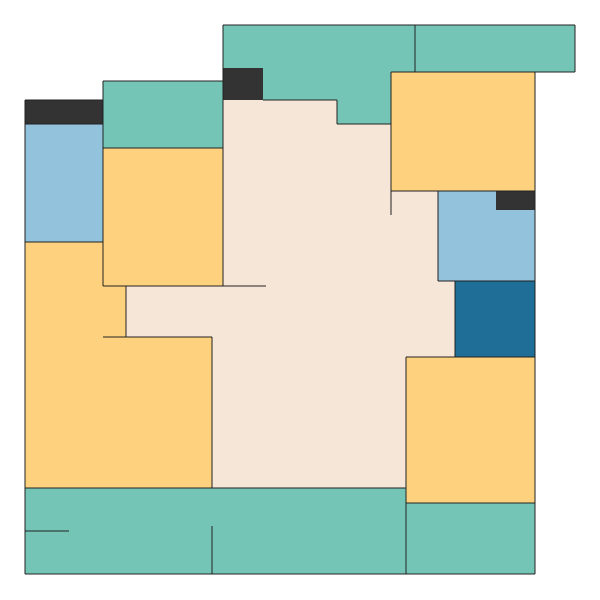 The height and width of the screenshot is (600, 600). What do you see at coordinates (309, 531) in the screenshot?
I see `bottom-center-bathroom` at bounding box center [309, 531].